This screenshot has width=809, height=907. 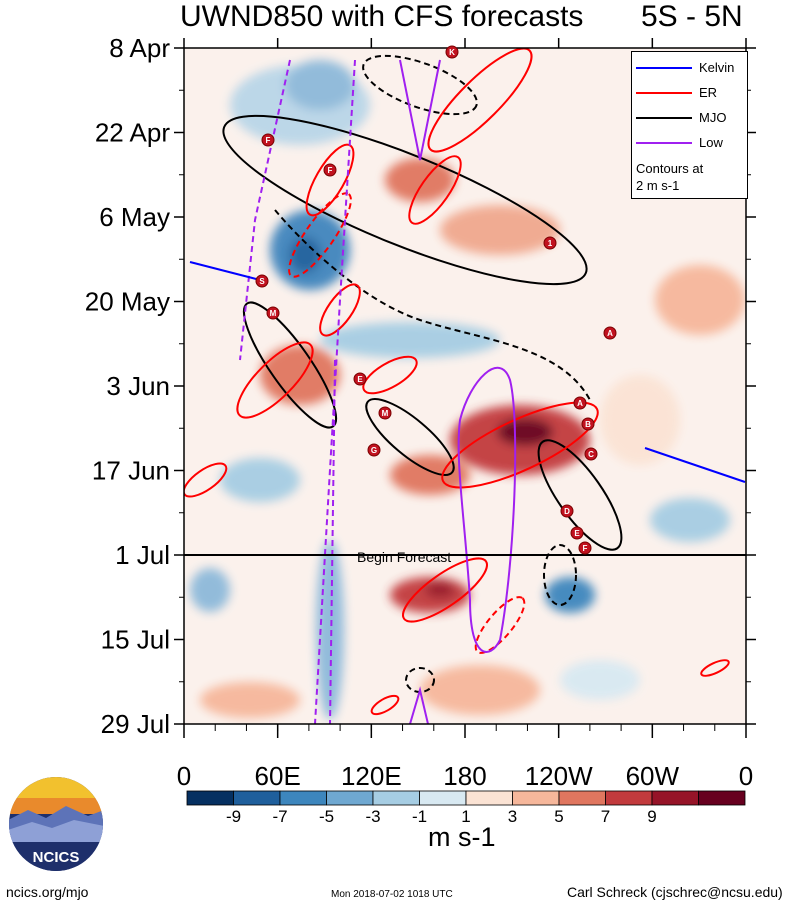 I want to click on y-tick-label: 1 Jul, so click(x=142, y=555).